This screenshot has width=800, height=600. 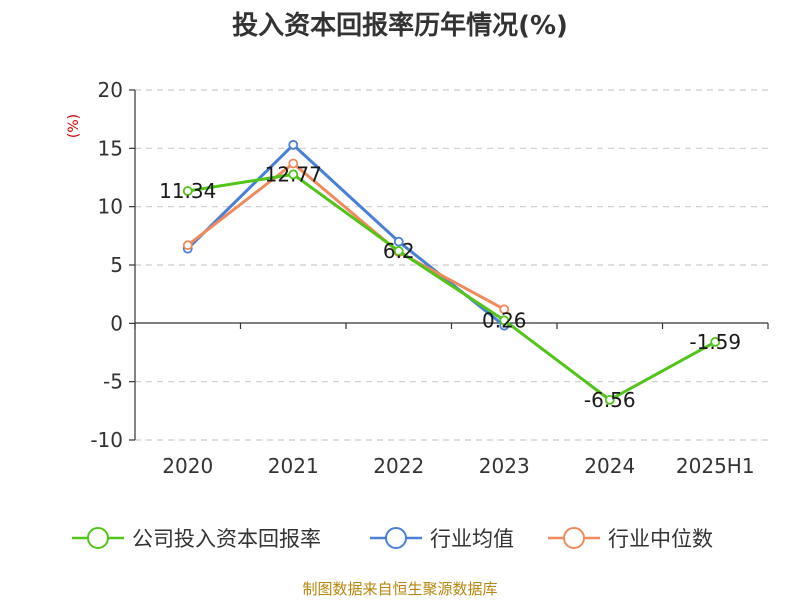 I want to click on legend-item-0: 公司投入资本回报率, so click(x=196, y=539).